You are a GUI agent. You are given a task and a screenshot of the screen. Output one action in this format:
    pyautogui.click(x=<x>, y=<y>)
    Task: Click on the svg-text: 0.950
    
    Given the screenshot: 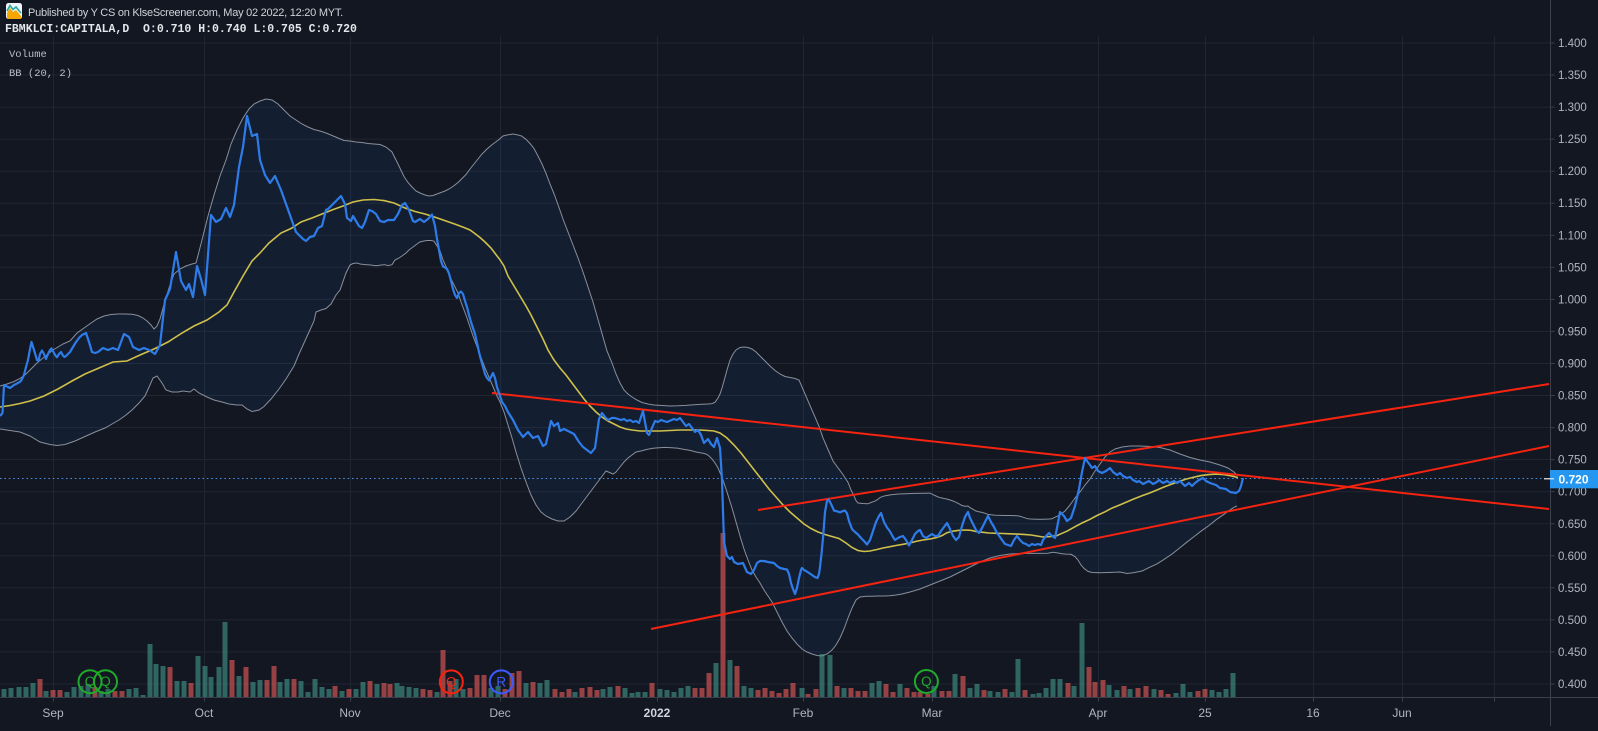 What is the action you would take?
    pyautogui.click(x=1572, y=332)
    